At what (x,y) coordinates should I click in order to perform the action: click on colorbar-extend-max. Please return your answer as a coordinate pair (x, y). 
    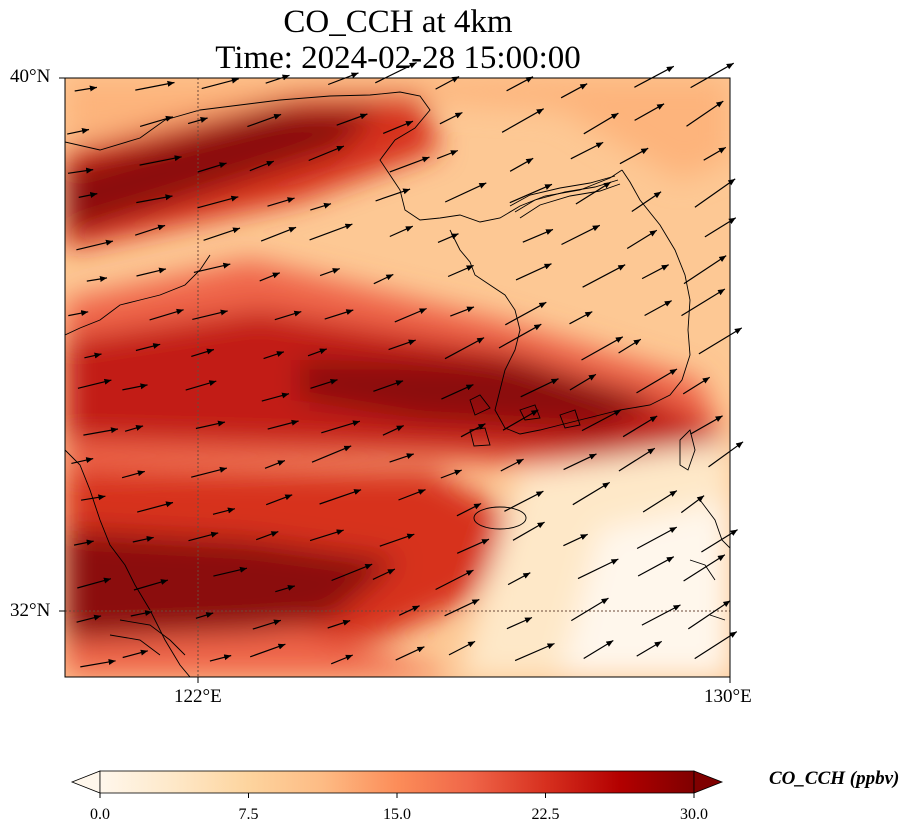
    Looking at the image, I should click on (708, 782).